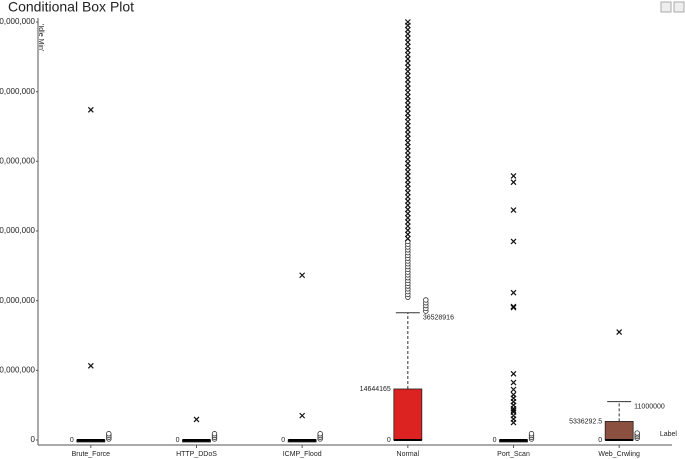 The height and width of the screenshot is (459, 685). I want to click on x-tick-label: HTTP_DDoS, so click(196, 454).